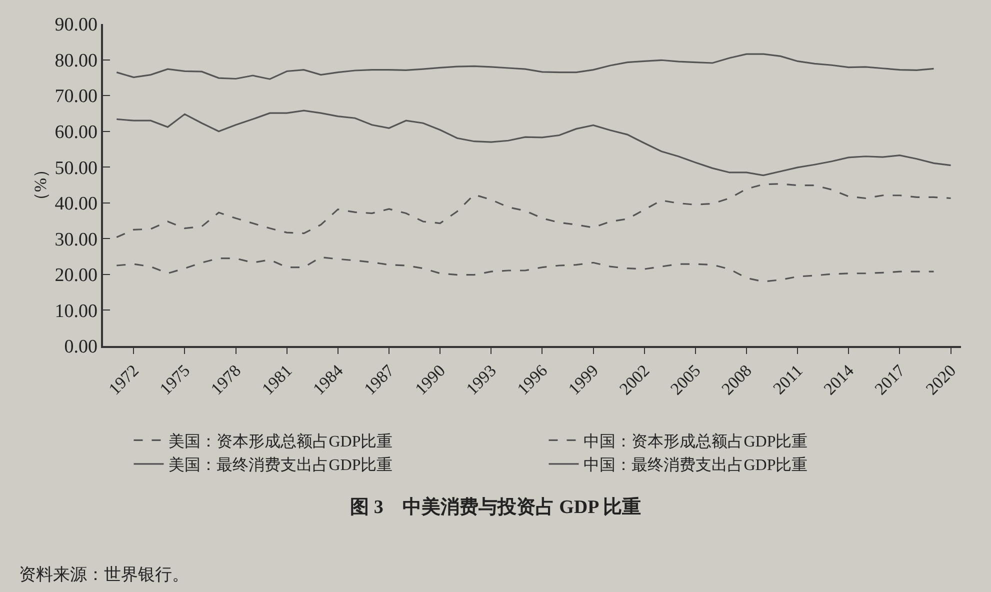  What do you see at coordinates (76, 204) in the screenshot?
I see `y-tick-label: 40.00` at bounding box center [76, 204].